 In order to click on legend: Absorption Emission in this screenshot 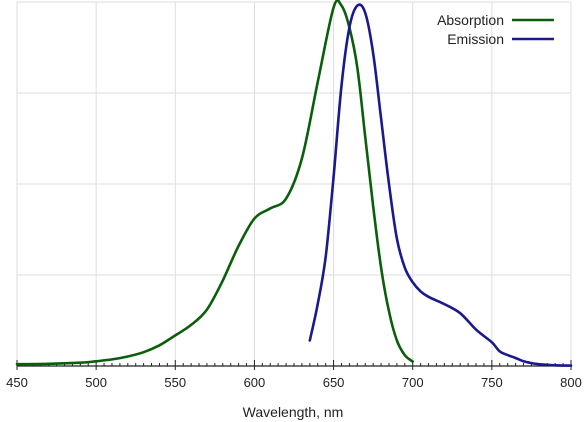, I will do `click(495, 29)`.